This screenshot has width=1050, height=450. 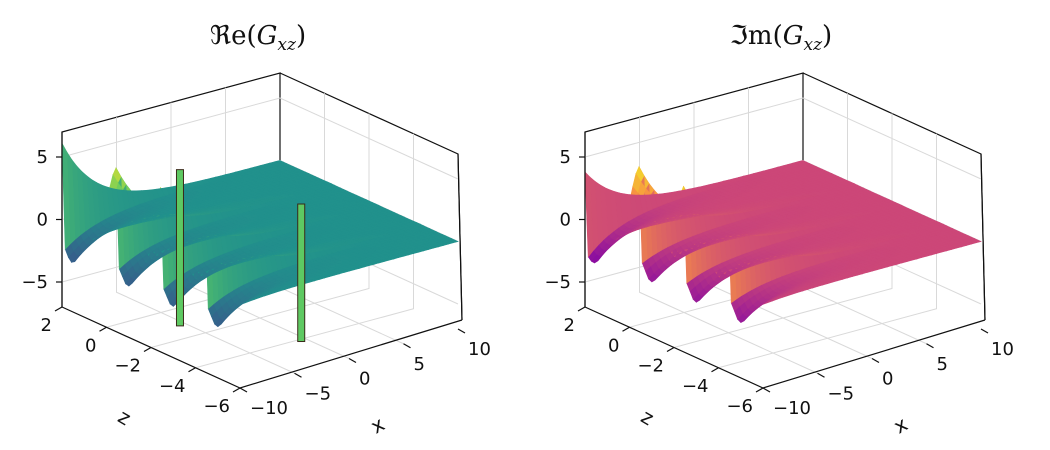 I want to click on z-tick-label: −4, so click(x=172, y=386).